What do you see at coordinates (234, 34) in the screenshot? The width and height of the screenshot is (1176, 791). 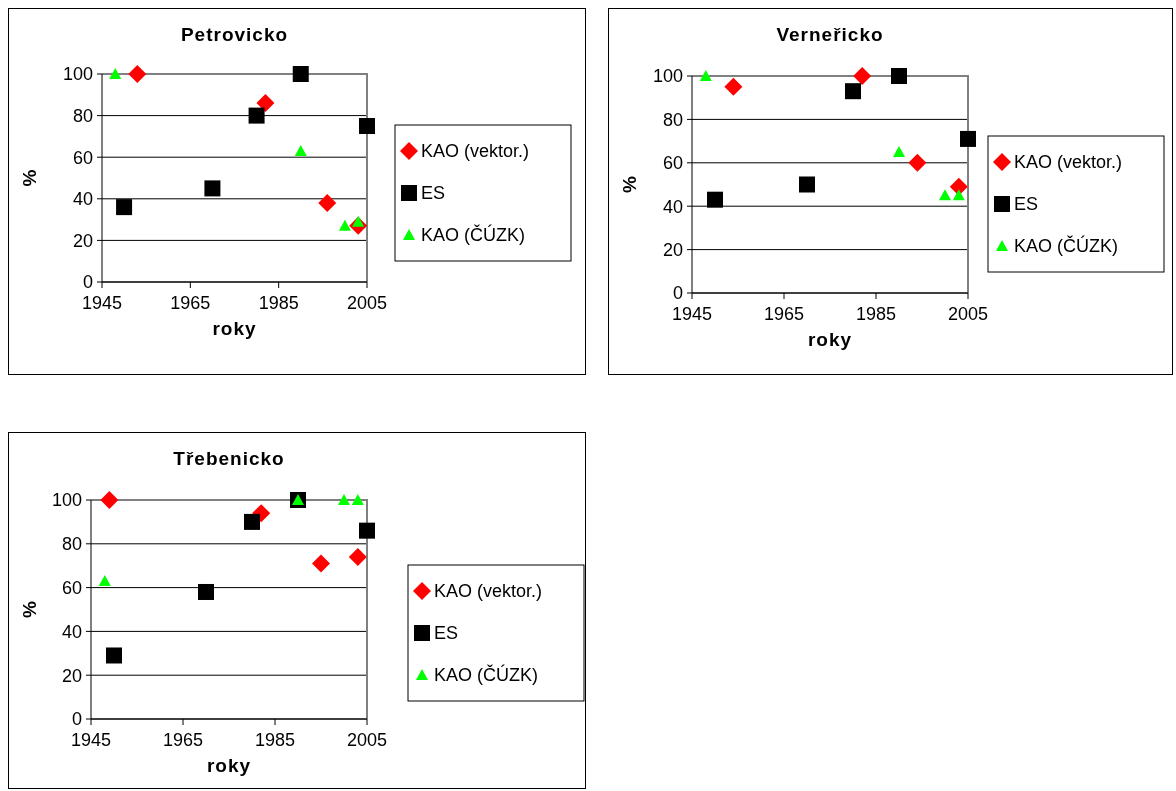 I see `chart-title: Petrovicko` at bounding box center [234, 34].